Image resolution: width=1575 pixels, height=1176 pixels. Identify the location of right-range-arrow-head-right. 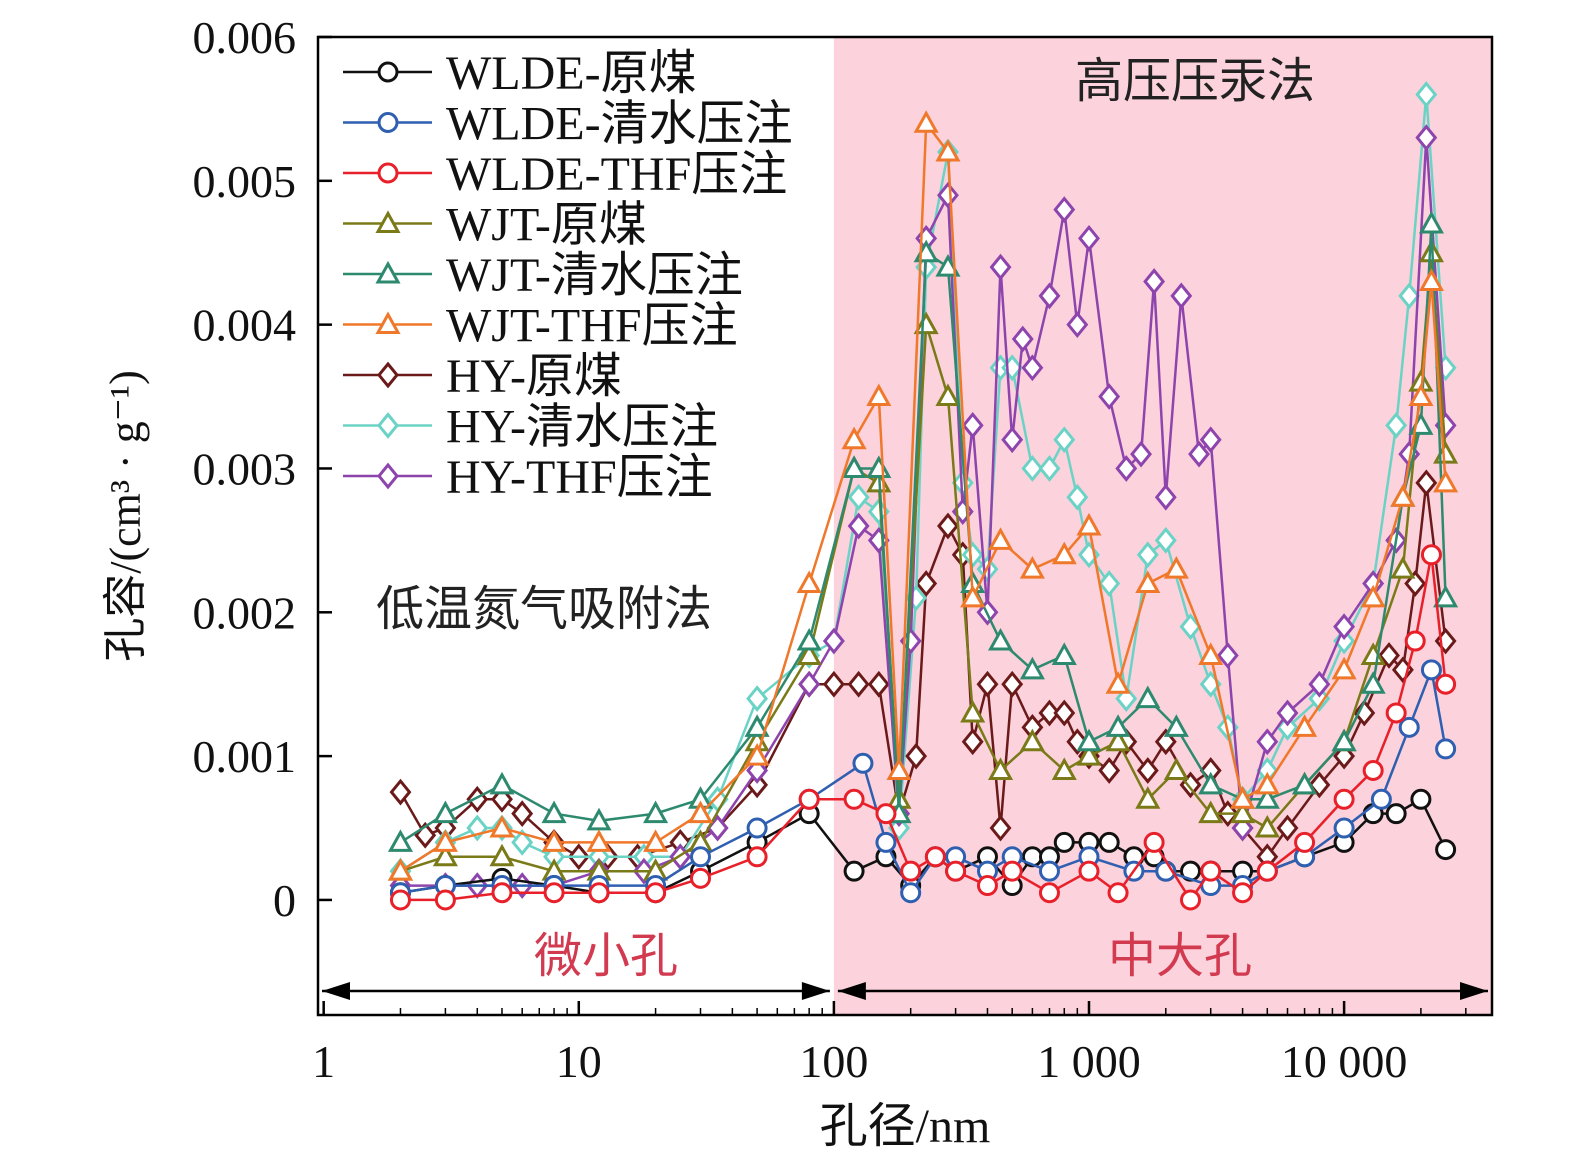
(1474, 991).